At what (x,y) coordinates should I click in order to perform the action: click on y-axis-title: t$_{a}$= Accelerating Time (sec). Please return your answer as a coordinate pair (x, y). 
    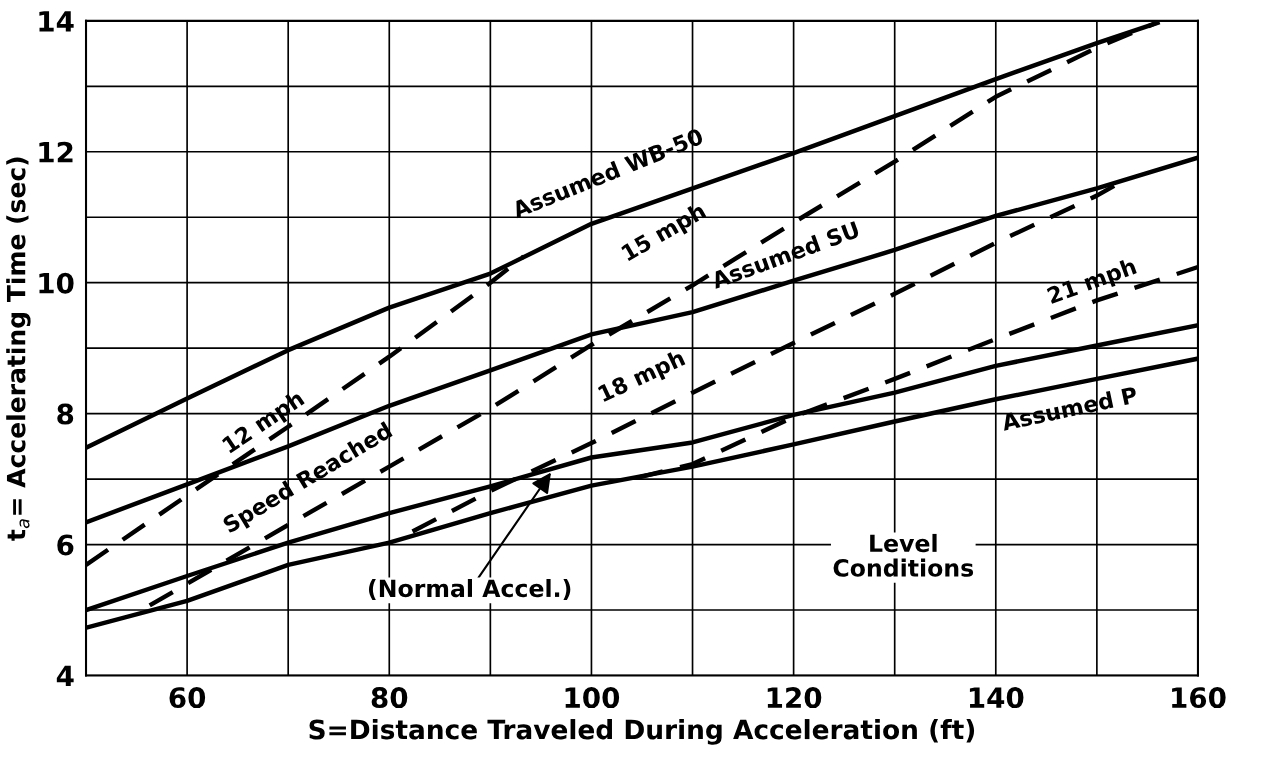
    Looking at the image, I should click on (18, 349).